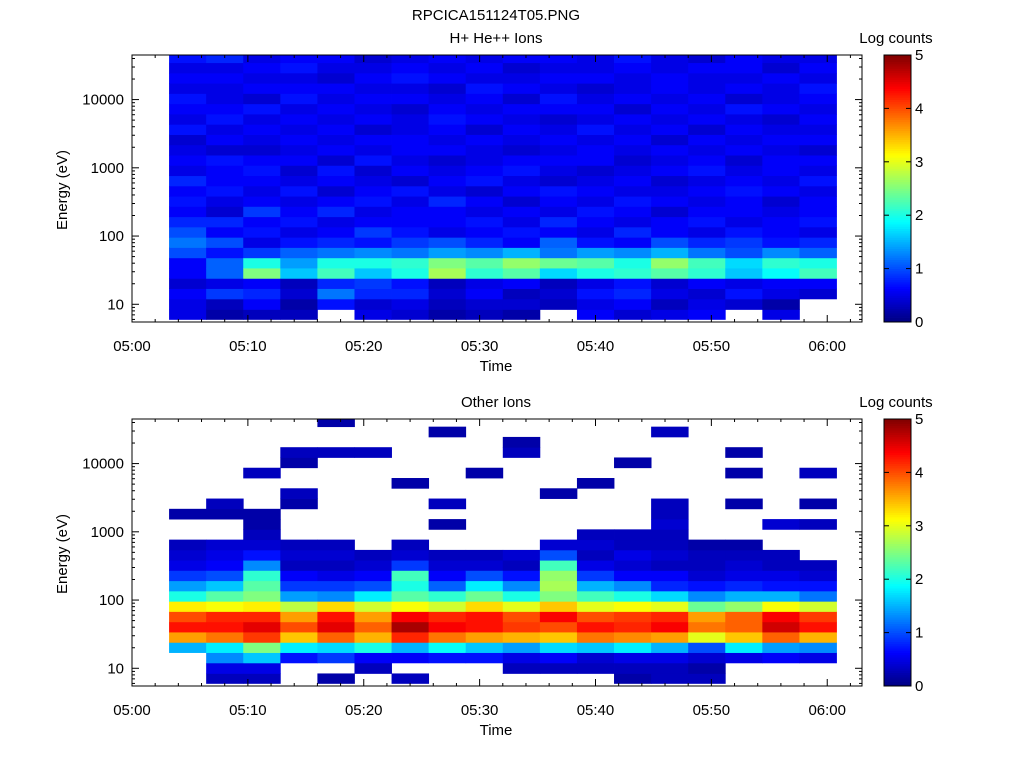 The height and width of the screenshot is (768, 1024). What do you see at coordinates (712, 710) in the screenshot?
I see `x-tick-label: 05:50` at bounding box center [712, 710].